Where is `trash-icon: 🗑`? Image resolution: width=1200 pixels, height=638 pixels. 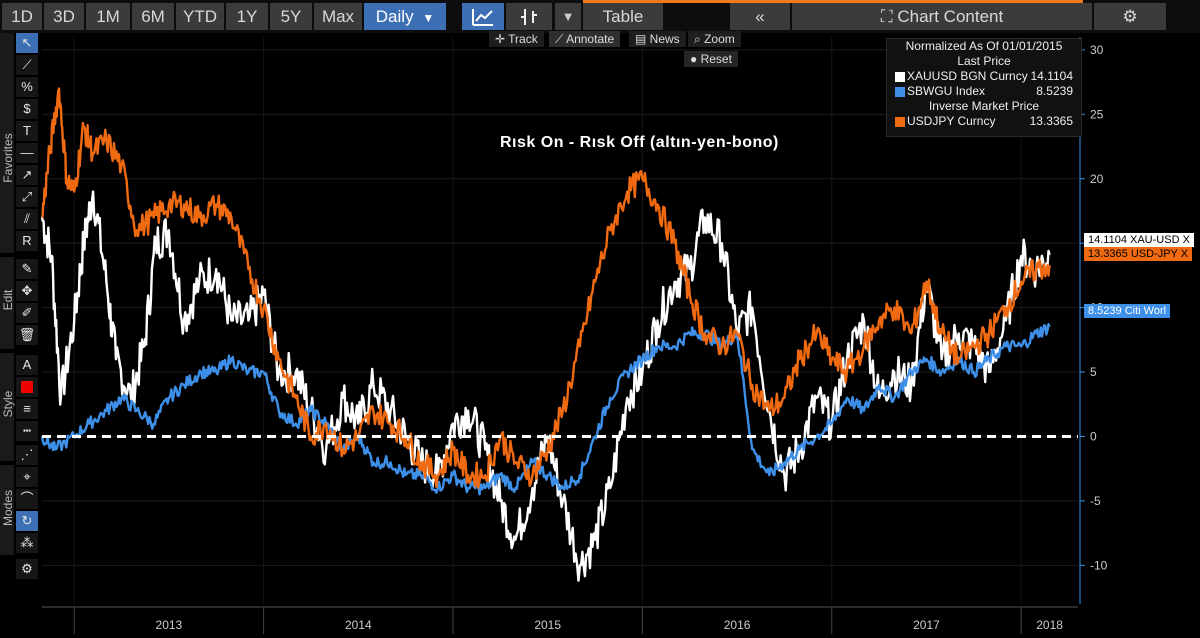
trash-icon: 🗑 is located at coordinates (27, 335).